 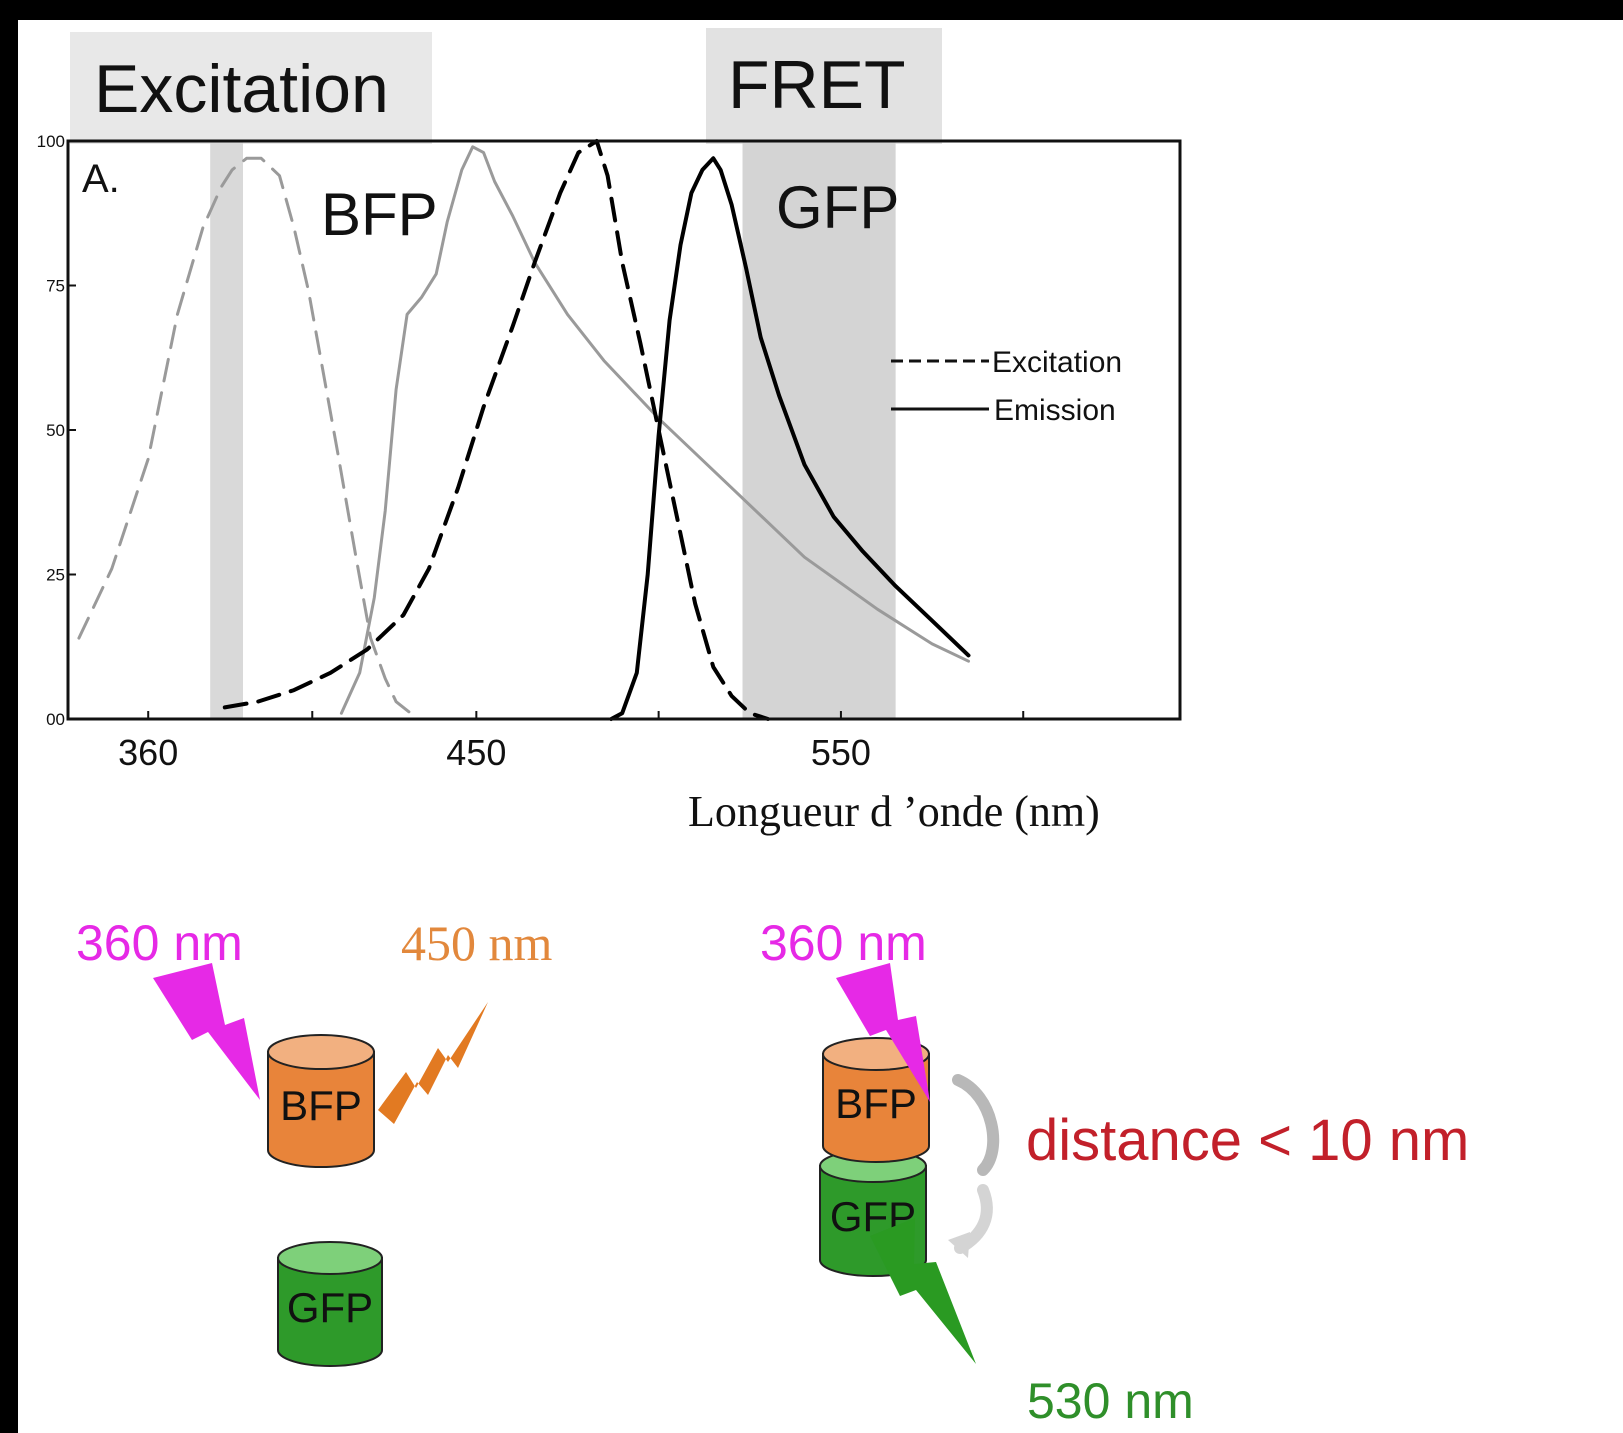 What do you see at coordinates (876, 1103) in the screenshot?
I see `bfp-label-right: BFP` at bounding box center [876, 1103].